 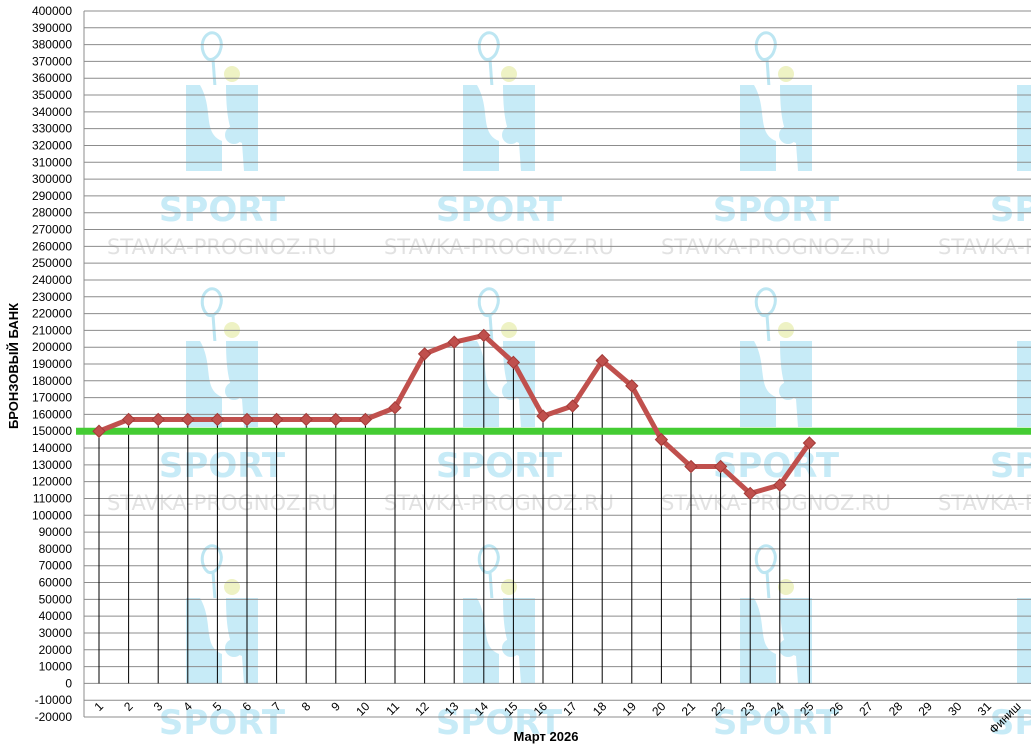 I want to click on x-tick-label: 2, so click(x=128, y=706).